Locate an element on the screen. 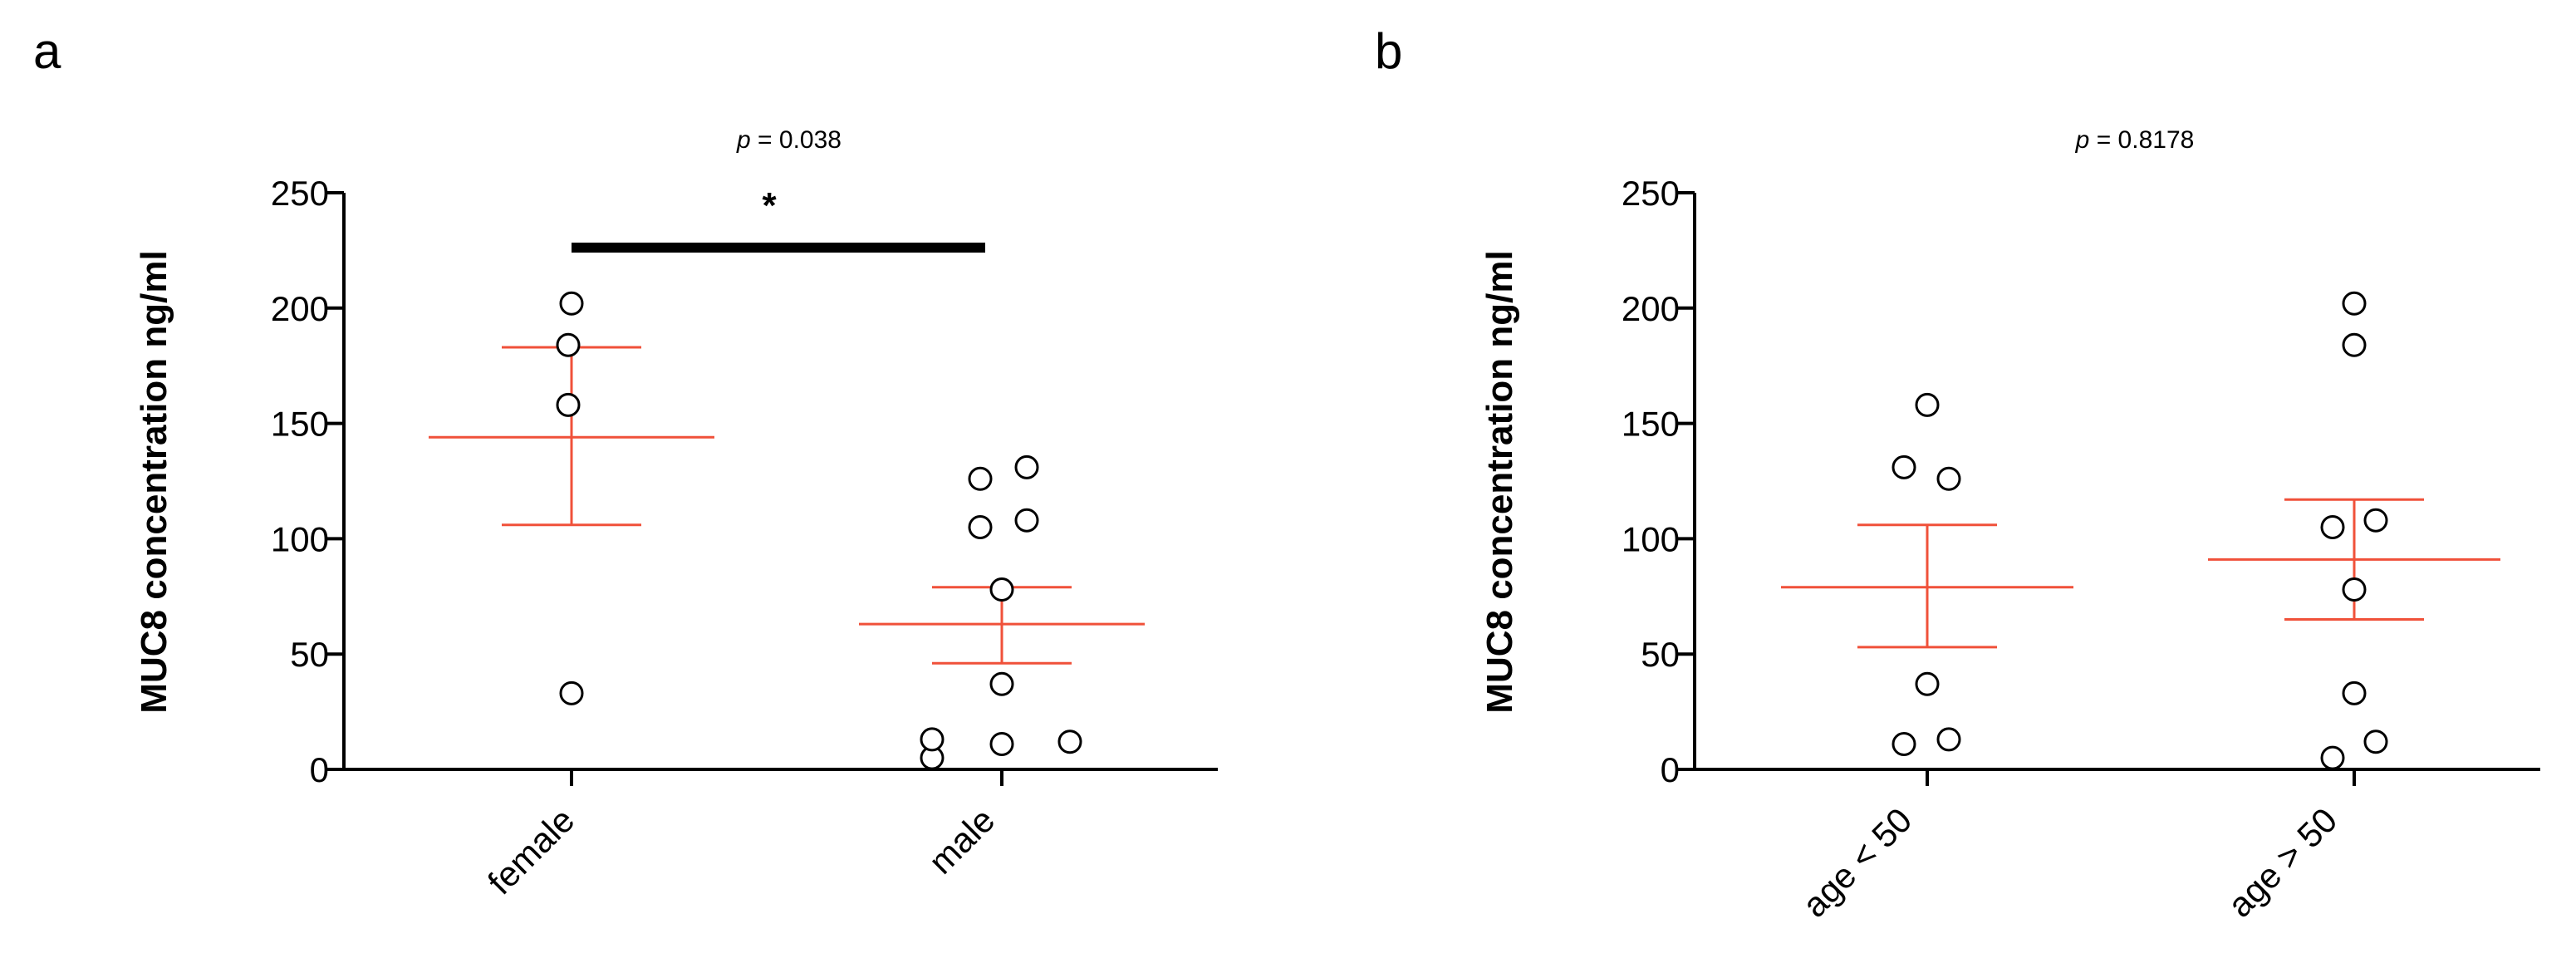 This screenshot has height=958, width=2576. panel-b-y-tick-label: 250 is located at coordinates (1651, 193).